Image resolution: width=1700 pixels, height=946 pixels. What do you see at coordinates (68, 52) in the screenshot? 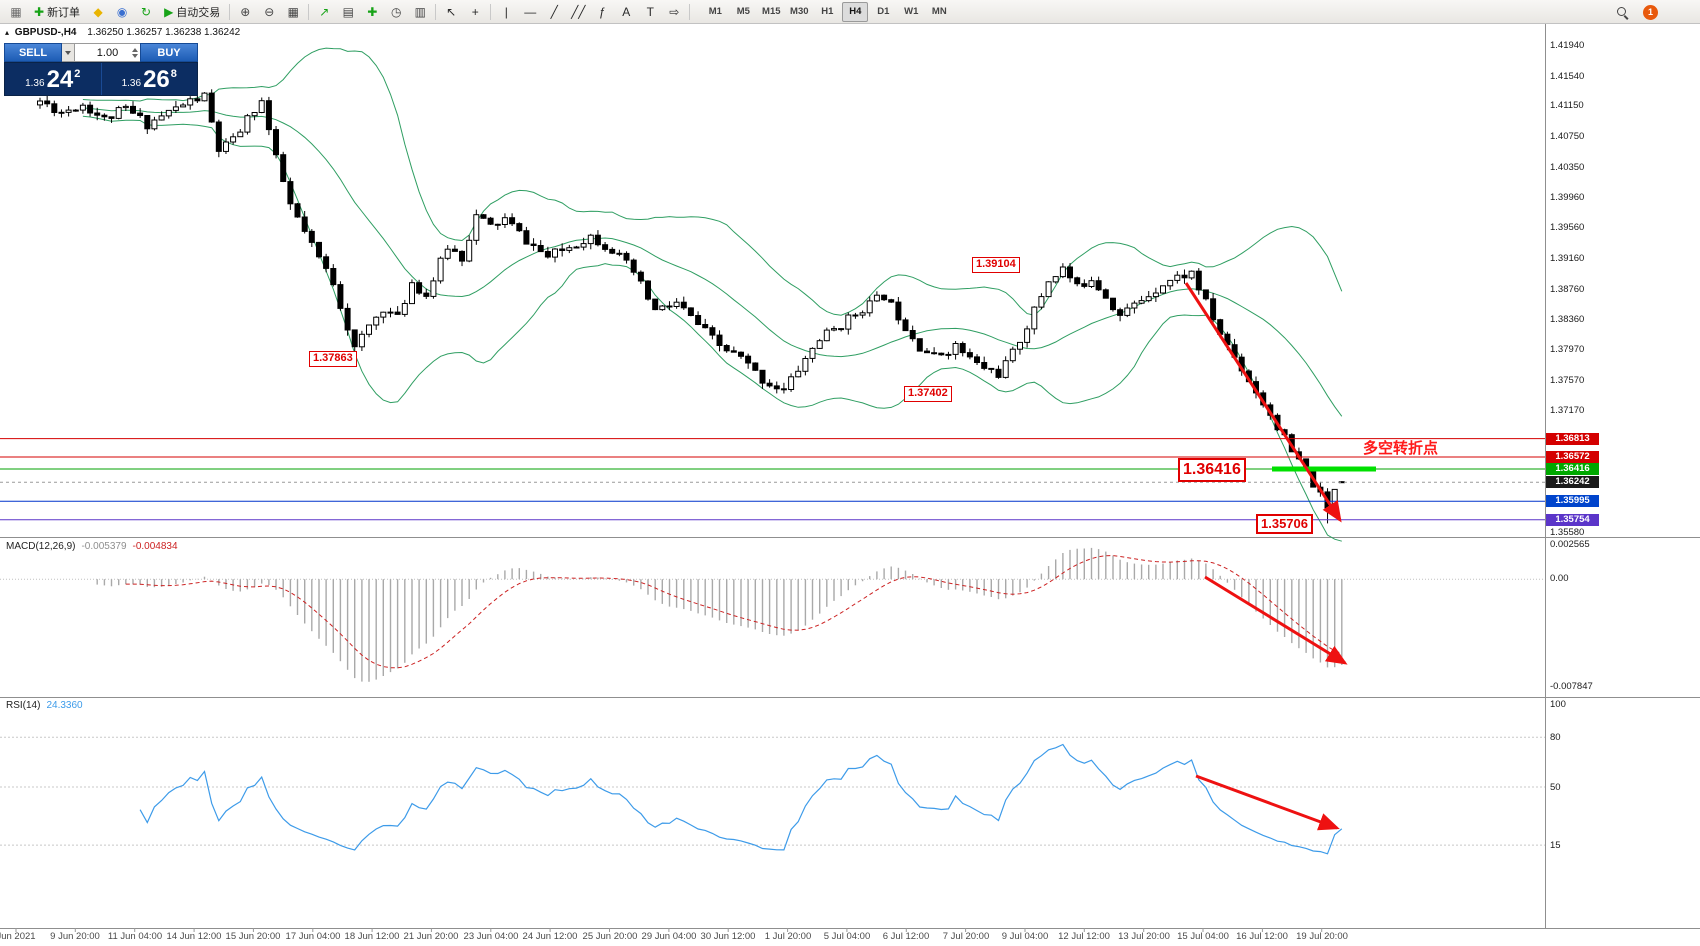
I see `lot-dropdown-icon` at bounding box center [68, 52].